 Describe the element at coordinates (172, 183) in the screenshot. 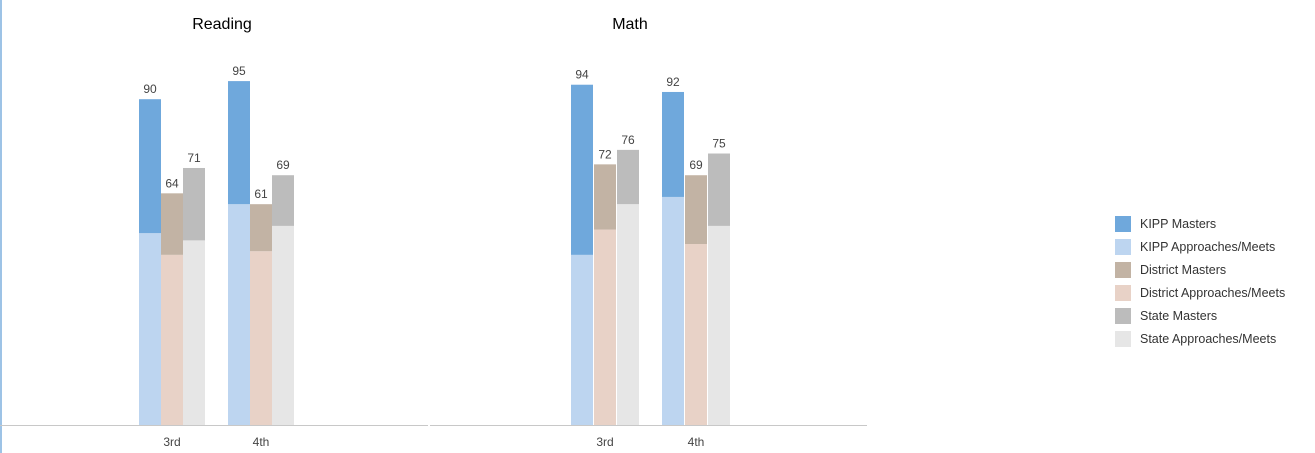

I see `data-label: 64` at that location.